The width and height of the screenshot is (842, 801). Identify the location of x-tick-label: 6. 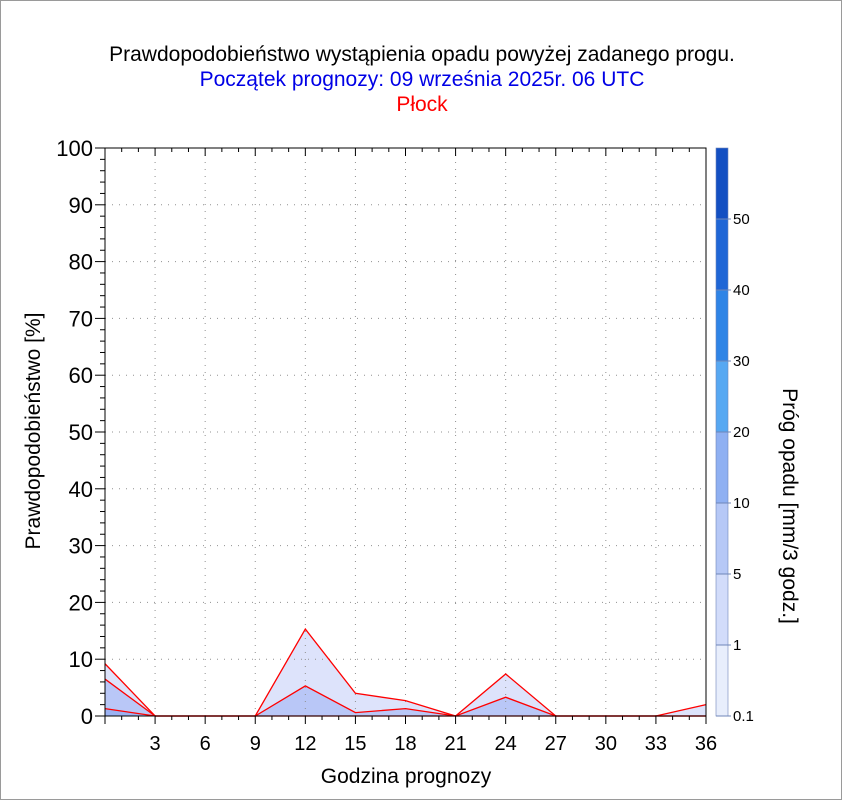
(205, 744).